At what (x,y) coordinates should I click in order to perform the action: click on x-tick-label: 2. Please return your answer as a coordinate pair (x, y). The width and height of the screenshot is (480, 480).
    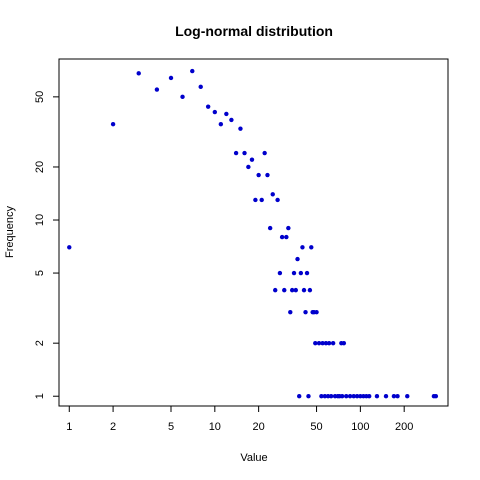
    Looking at the image, I should click on (113, 427).